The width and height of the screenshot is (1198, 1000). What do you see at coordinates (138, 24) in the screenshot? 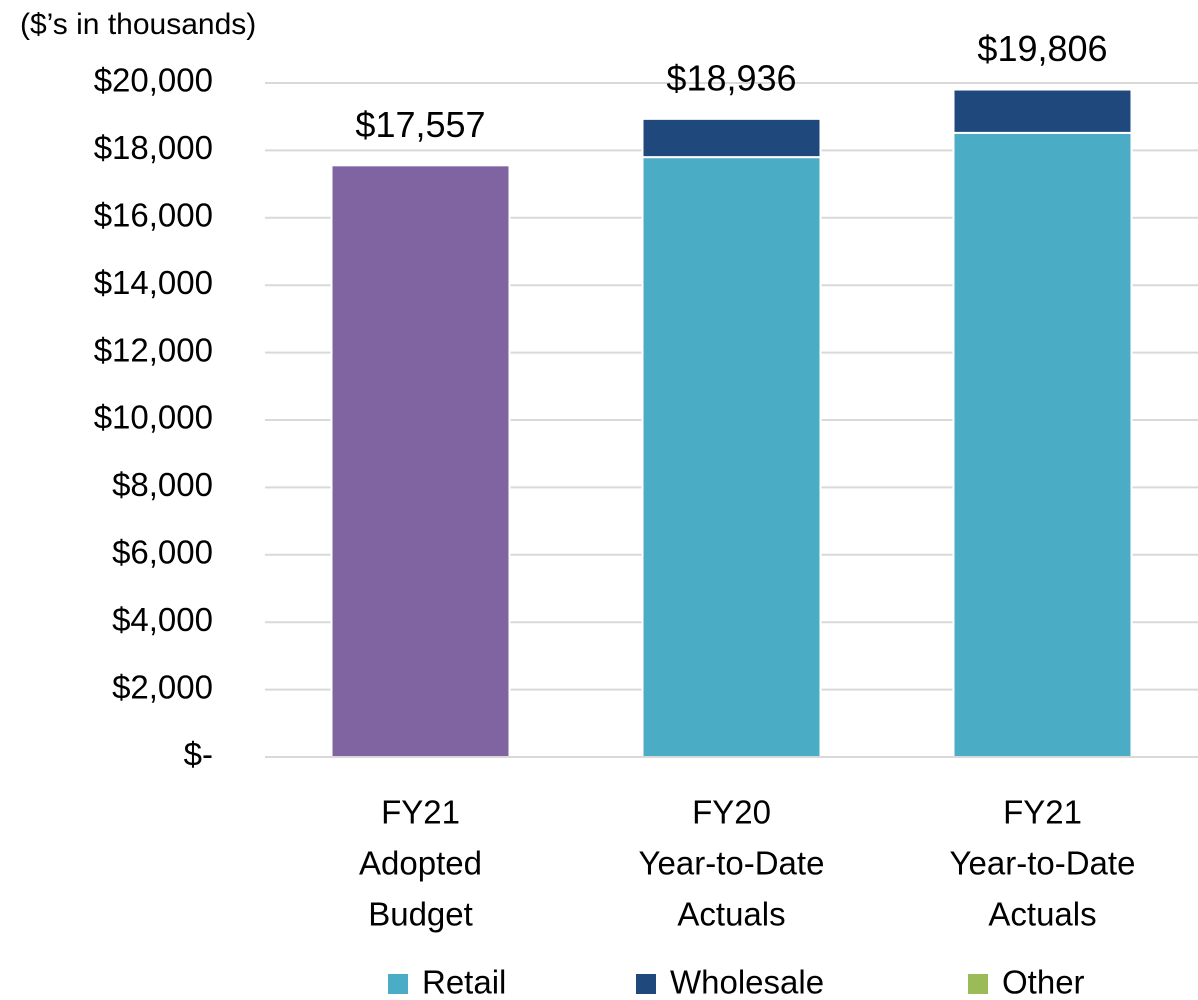
I see `axis-unit-label: ($’s in thousands)` at bounding box center [138, 24].